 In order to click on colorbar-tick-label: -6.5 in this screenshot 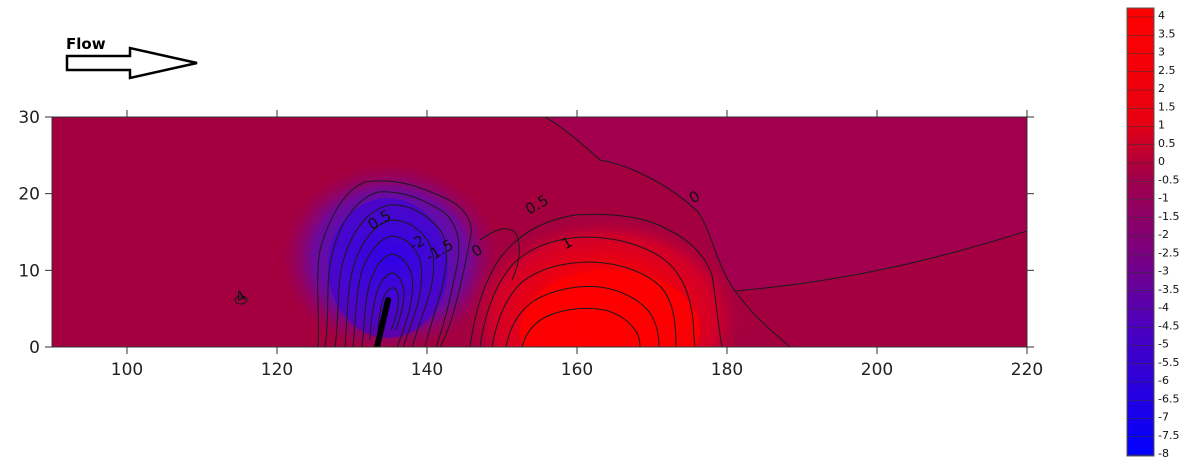, I will do `click(1168, 398)`.